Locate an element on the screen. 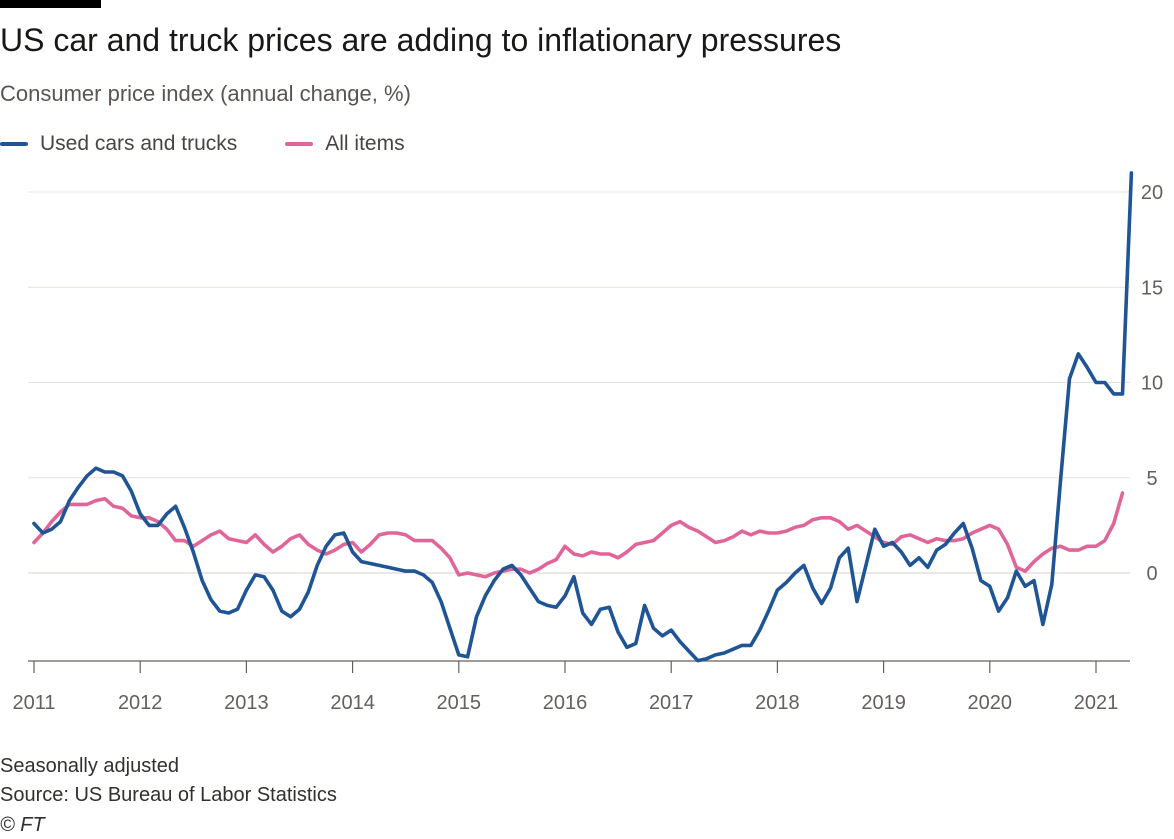 This screenshot has height=839, width=1174. x-tick-label-2017: 2017 is located at coordinates (671, 703).